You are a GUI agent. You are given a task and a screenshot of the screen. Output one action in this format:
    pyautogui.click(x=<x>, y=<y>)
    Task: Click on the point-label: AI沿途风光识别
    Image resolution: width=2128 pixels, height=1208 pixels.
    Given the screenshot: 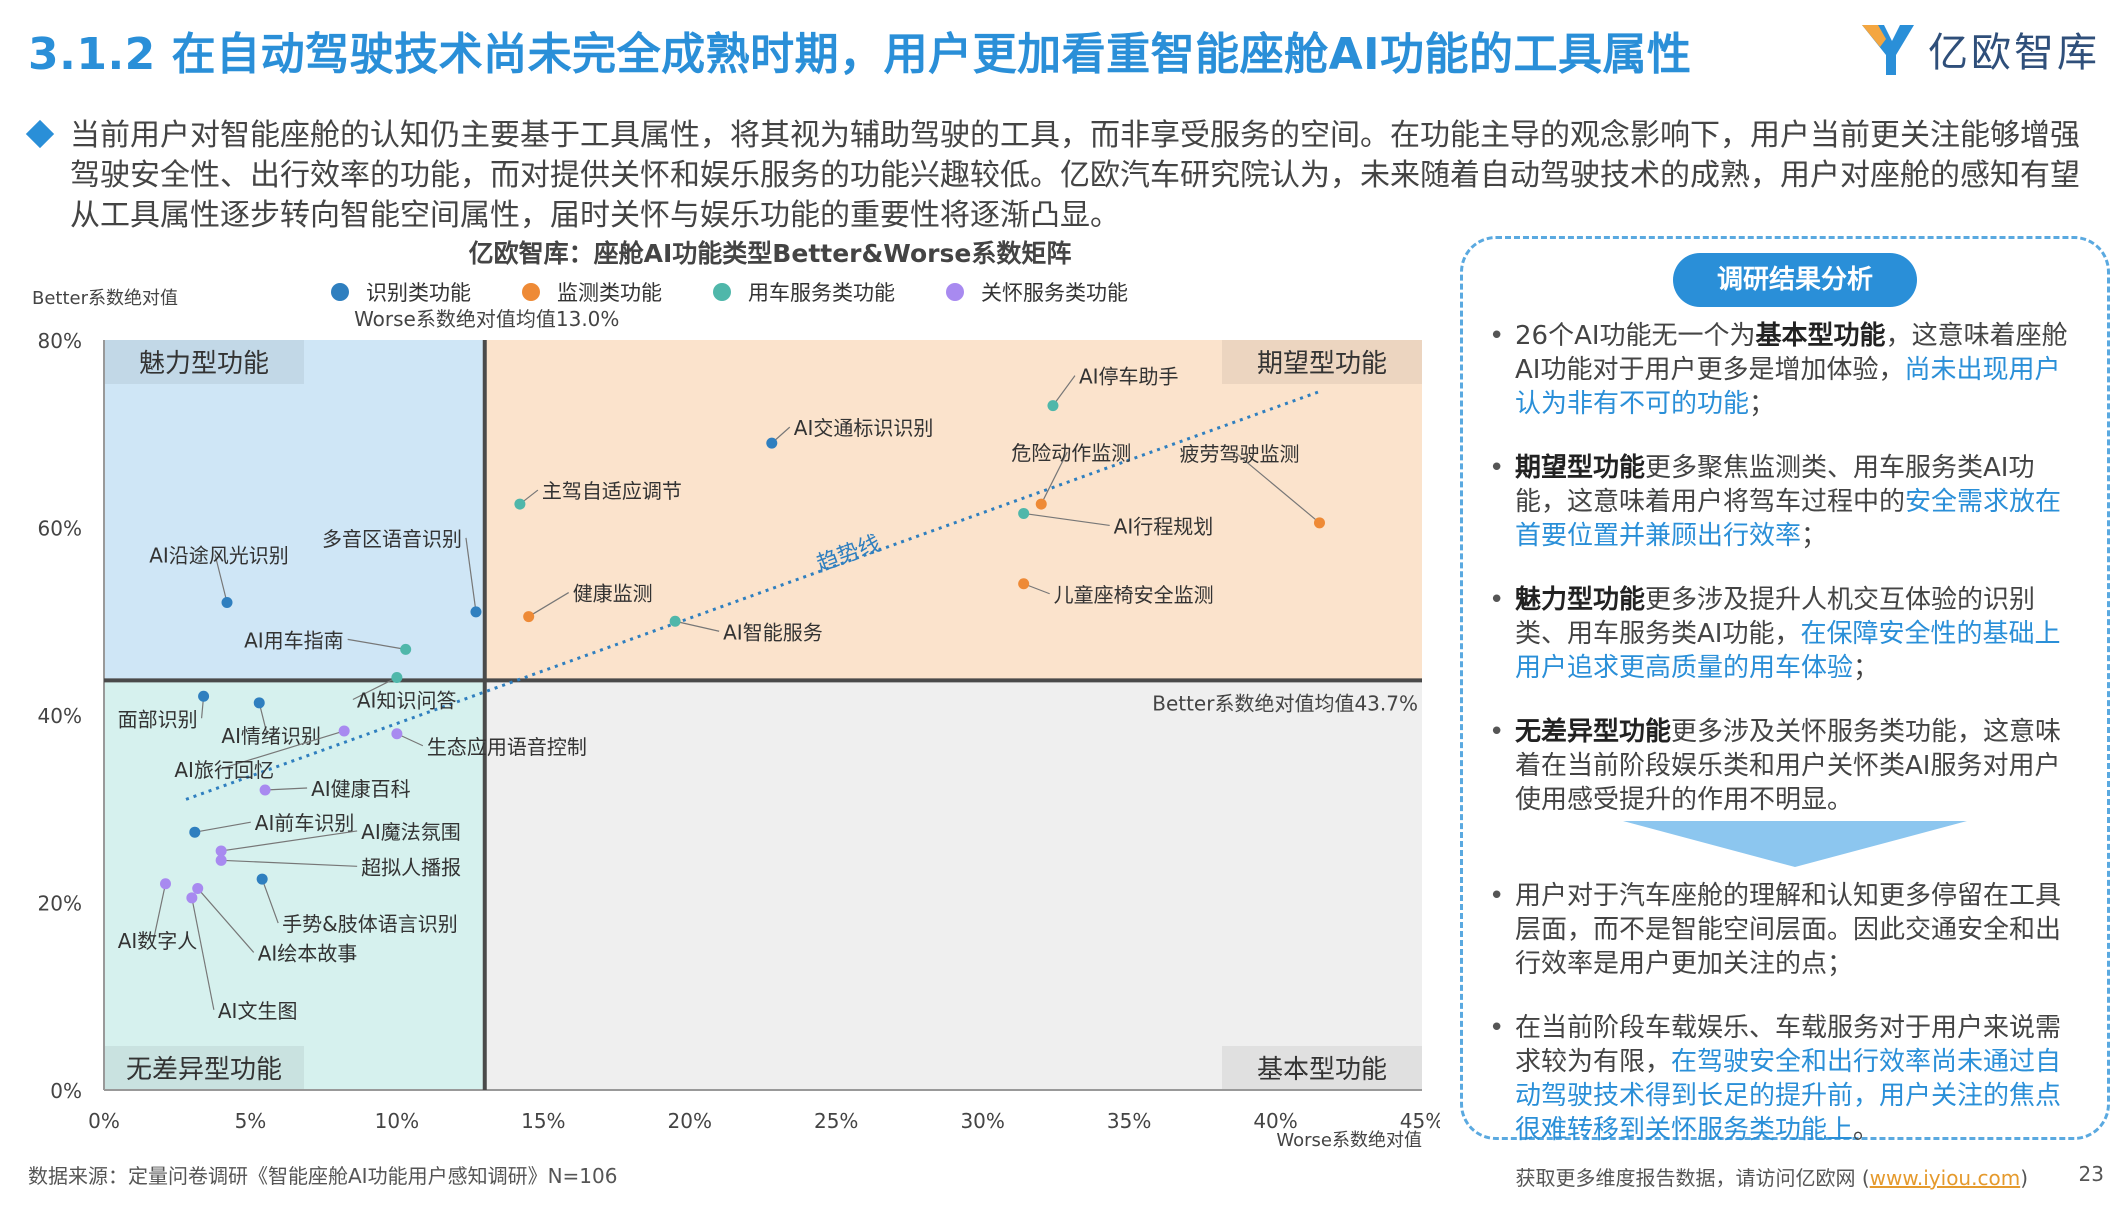 What is the action you would take?
    pyautogui.click(x=219, y=556)
    